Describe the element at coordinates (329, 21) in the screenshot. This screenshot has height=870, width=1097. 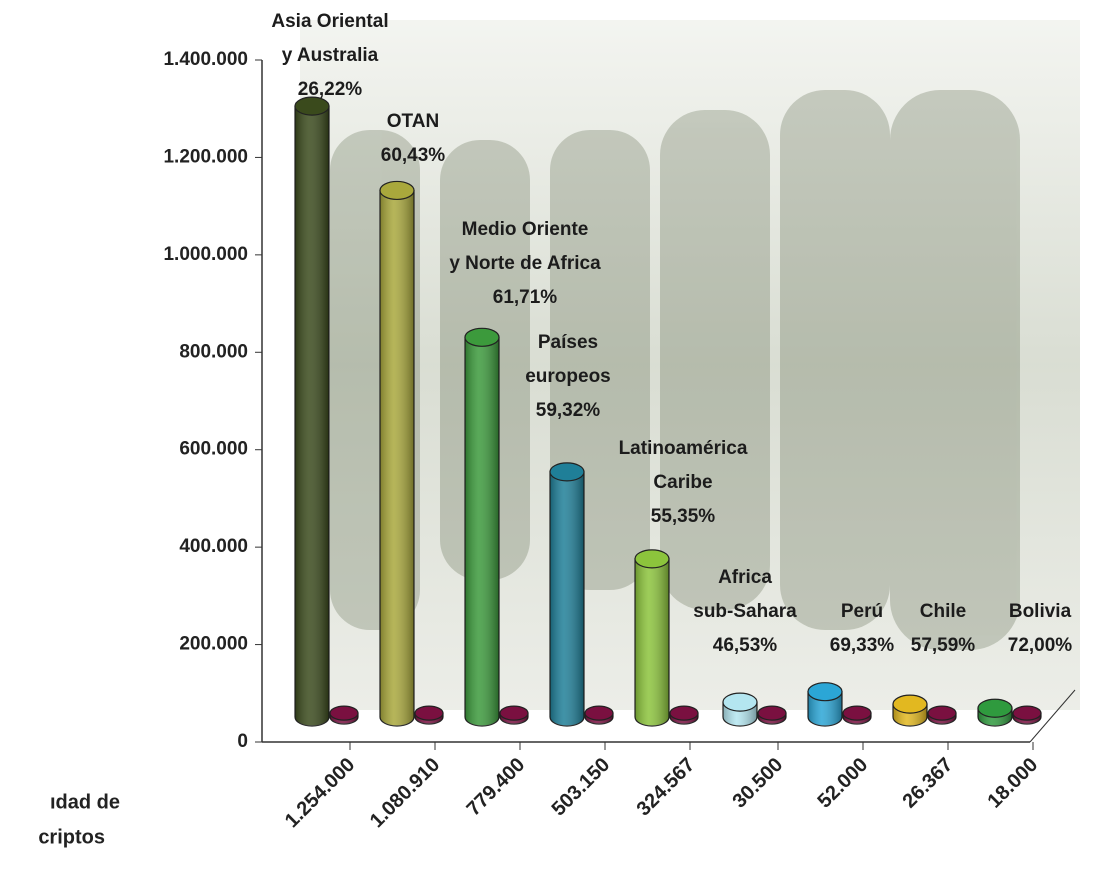
I see `bar-annotation: Asia Oriental` at that location.